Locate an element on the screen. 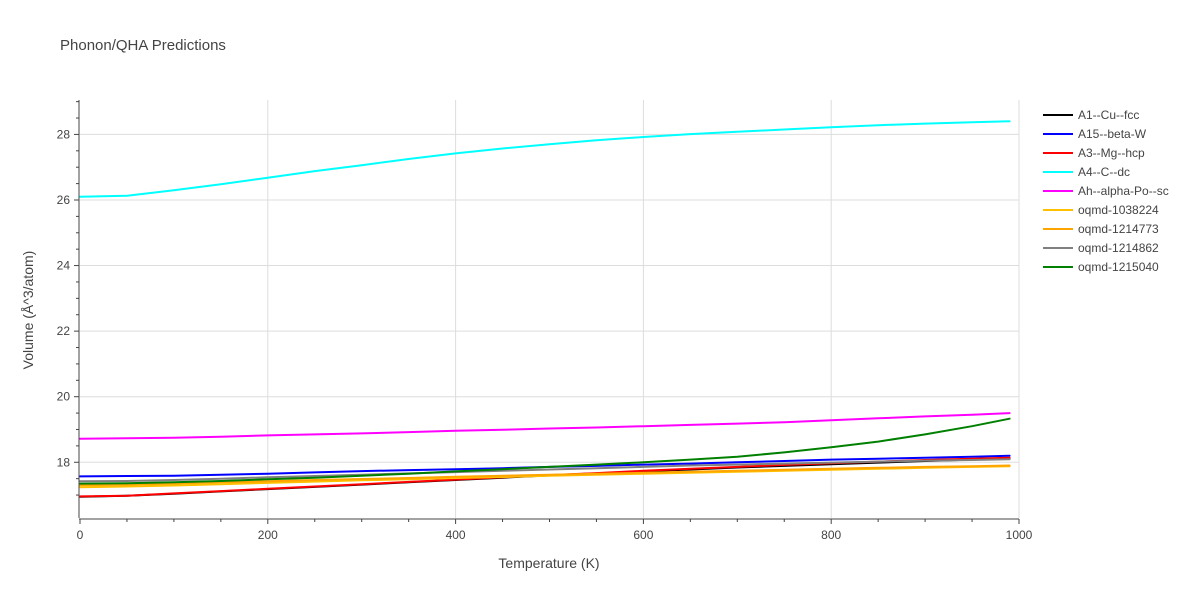 The image size is (1200, 600). y-axis-title: Volume (Å^3/atom) is located at coordinates (28, 310).